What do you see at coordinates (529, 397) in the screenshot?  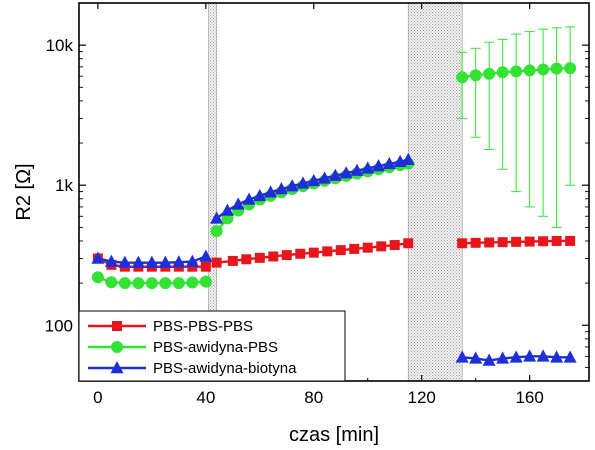 I see `x-tick-label: 160` at bounding box center [529, 397].